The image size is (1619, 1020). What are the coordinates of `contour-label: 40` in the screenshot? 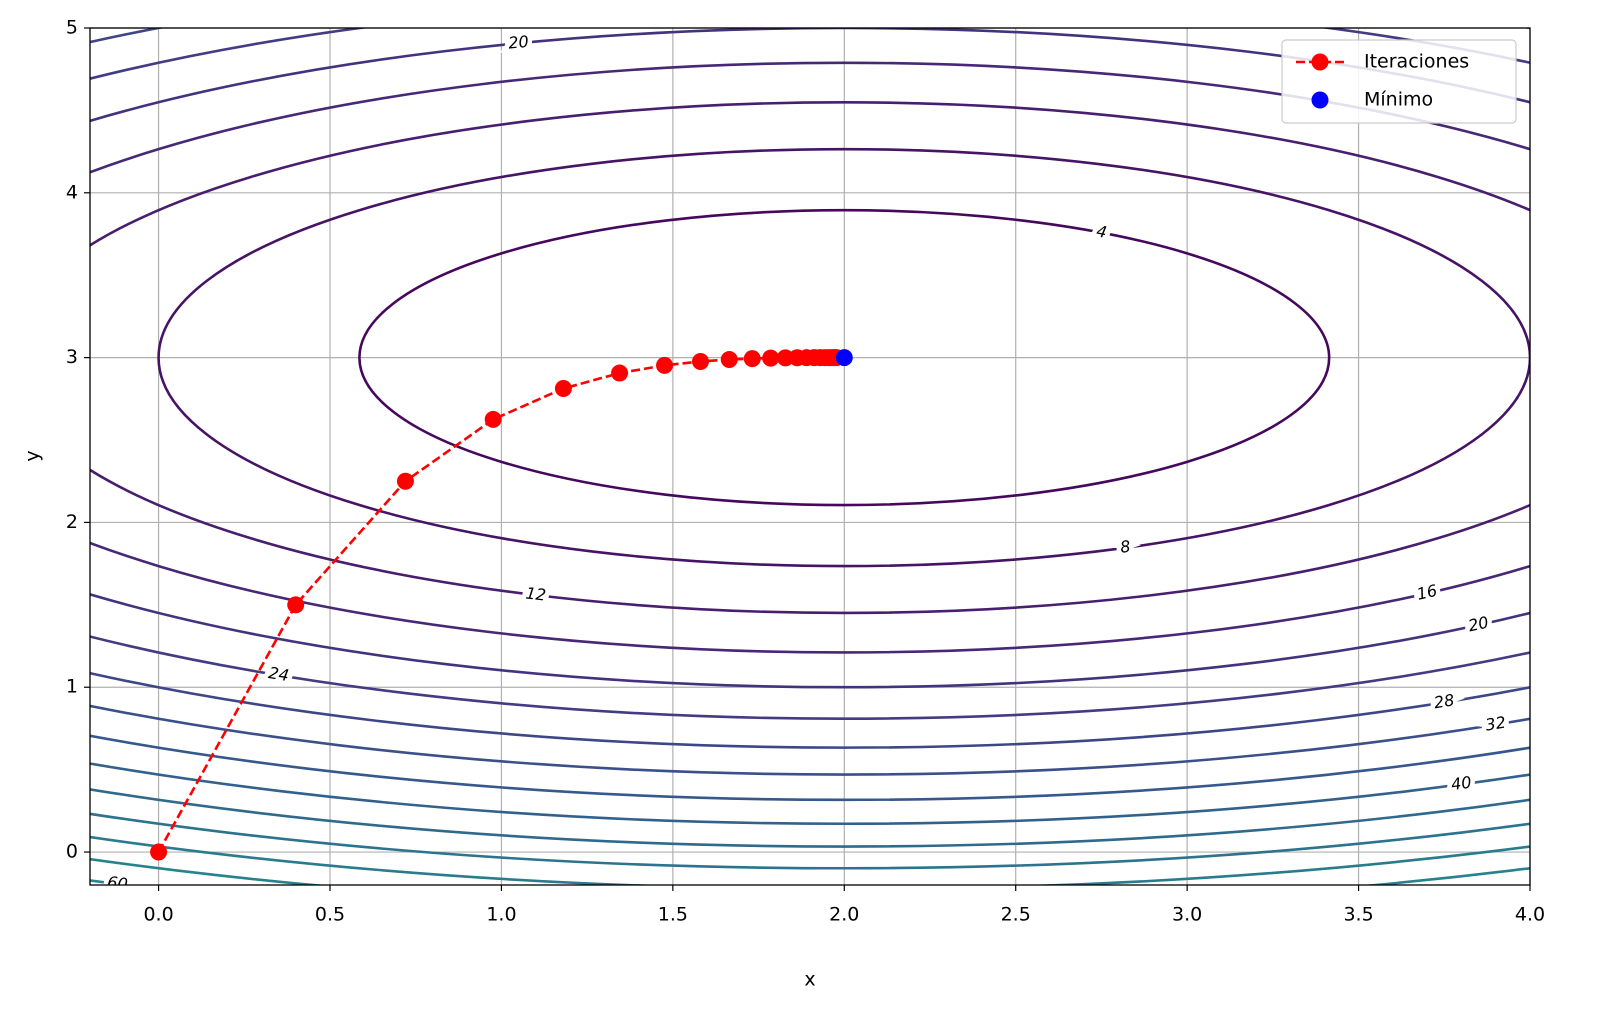 It's located at (1461, 784).